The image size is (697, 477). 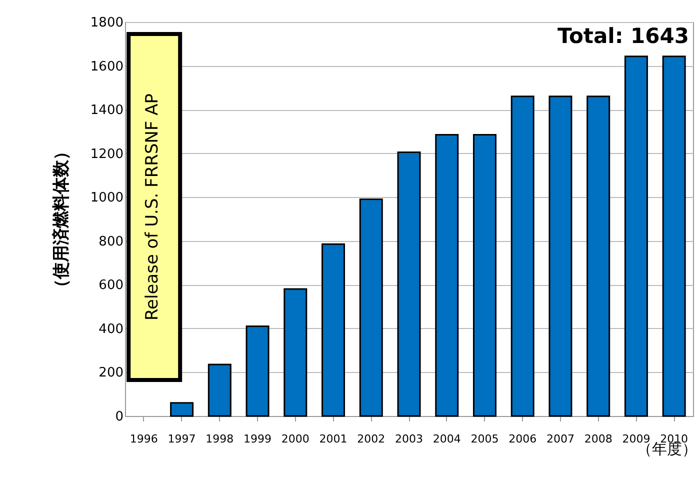 What do you see at coordinates (446, 439) in the screenshot?
I see `x-tick-label: 2004` at bounding box center [446, 439].